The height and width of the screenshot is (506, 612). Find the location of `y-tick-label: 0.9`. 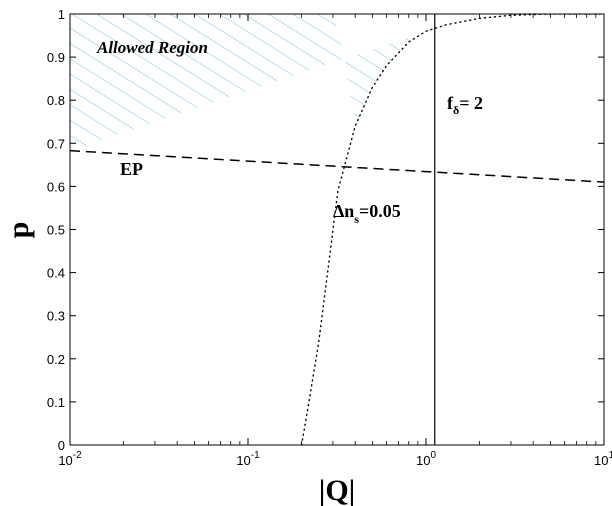

y-tick-label: 0.9 is located at coordinates (56, 57).